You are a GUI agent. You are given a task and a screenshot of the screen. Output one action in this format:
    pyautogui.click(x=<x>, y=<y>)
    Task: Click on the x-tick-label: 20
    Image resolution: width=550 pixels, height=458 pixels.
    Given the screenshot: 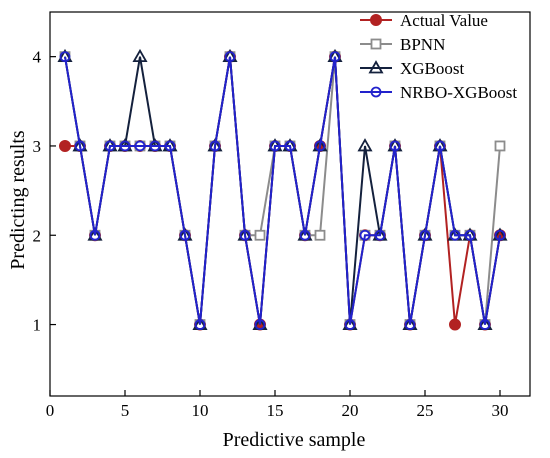 What is the action you would take?
    pyautogui.click(x=350, y=410)
    